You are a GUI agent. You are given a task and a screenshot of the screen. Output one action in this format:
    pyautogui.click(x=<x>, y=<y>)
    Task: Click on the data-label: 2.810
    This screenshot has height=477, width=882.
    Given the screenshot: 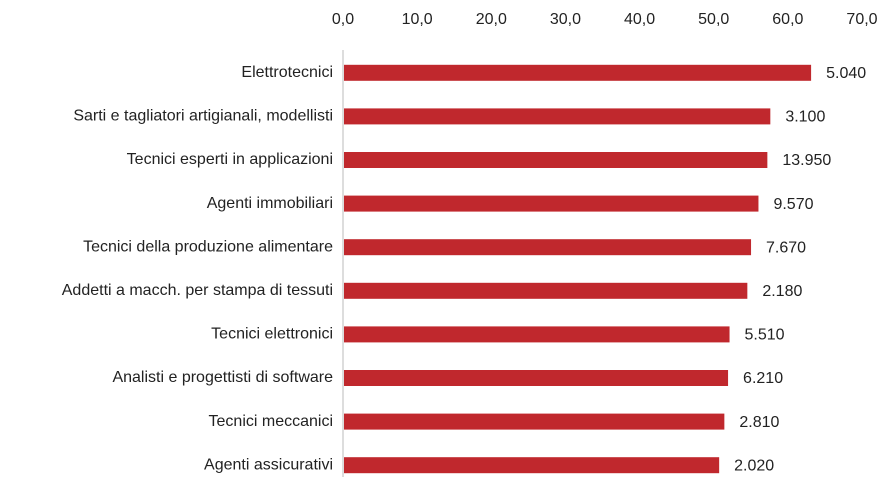 What is the action you would take?
    pyautogui.click(x=759, y=422)
    